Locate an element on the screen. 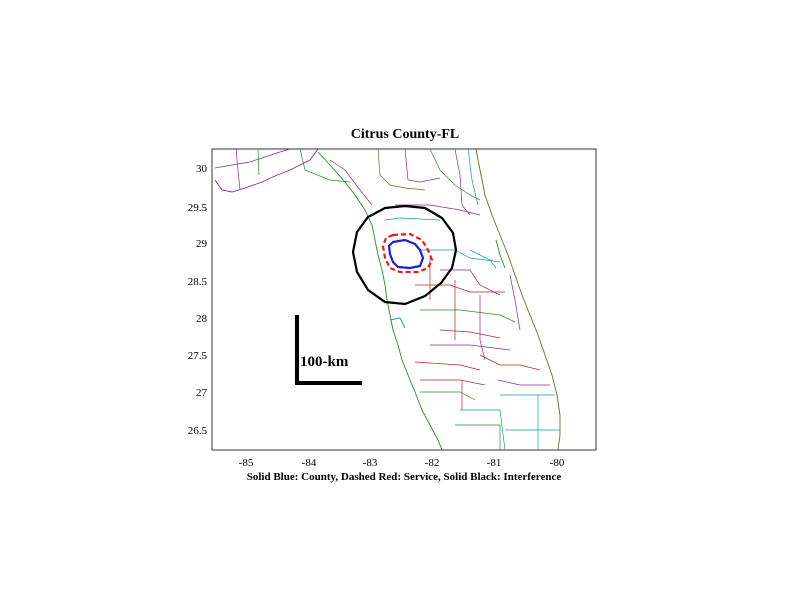  y-axis: 30 29.5 29 28.5 28 27.5 27 26.5 is located at coordinates (198, 300).